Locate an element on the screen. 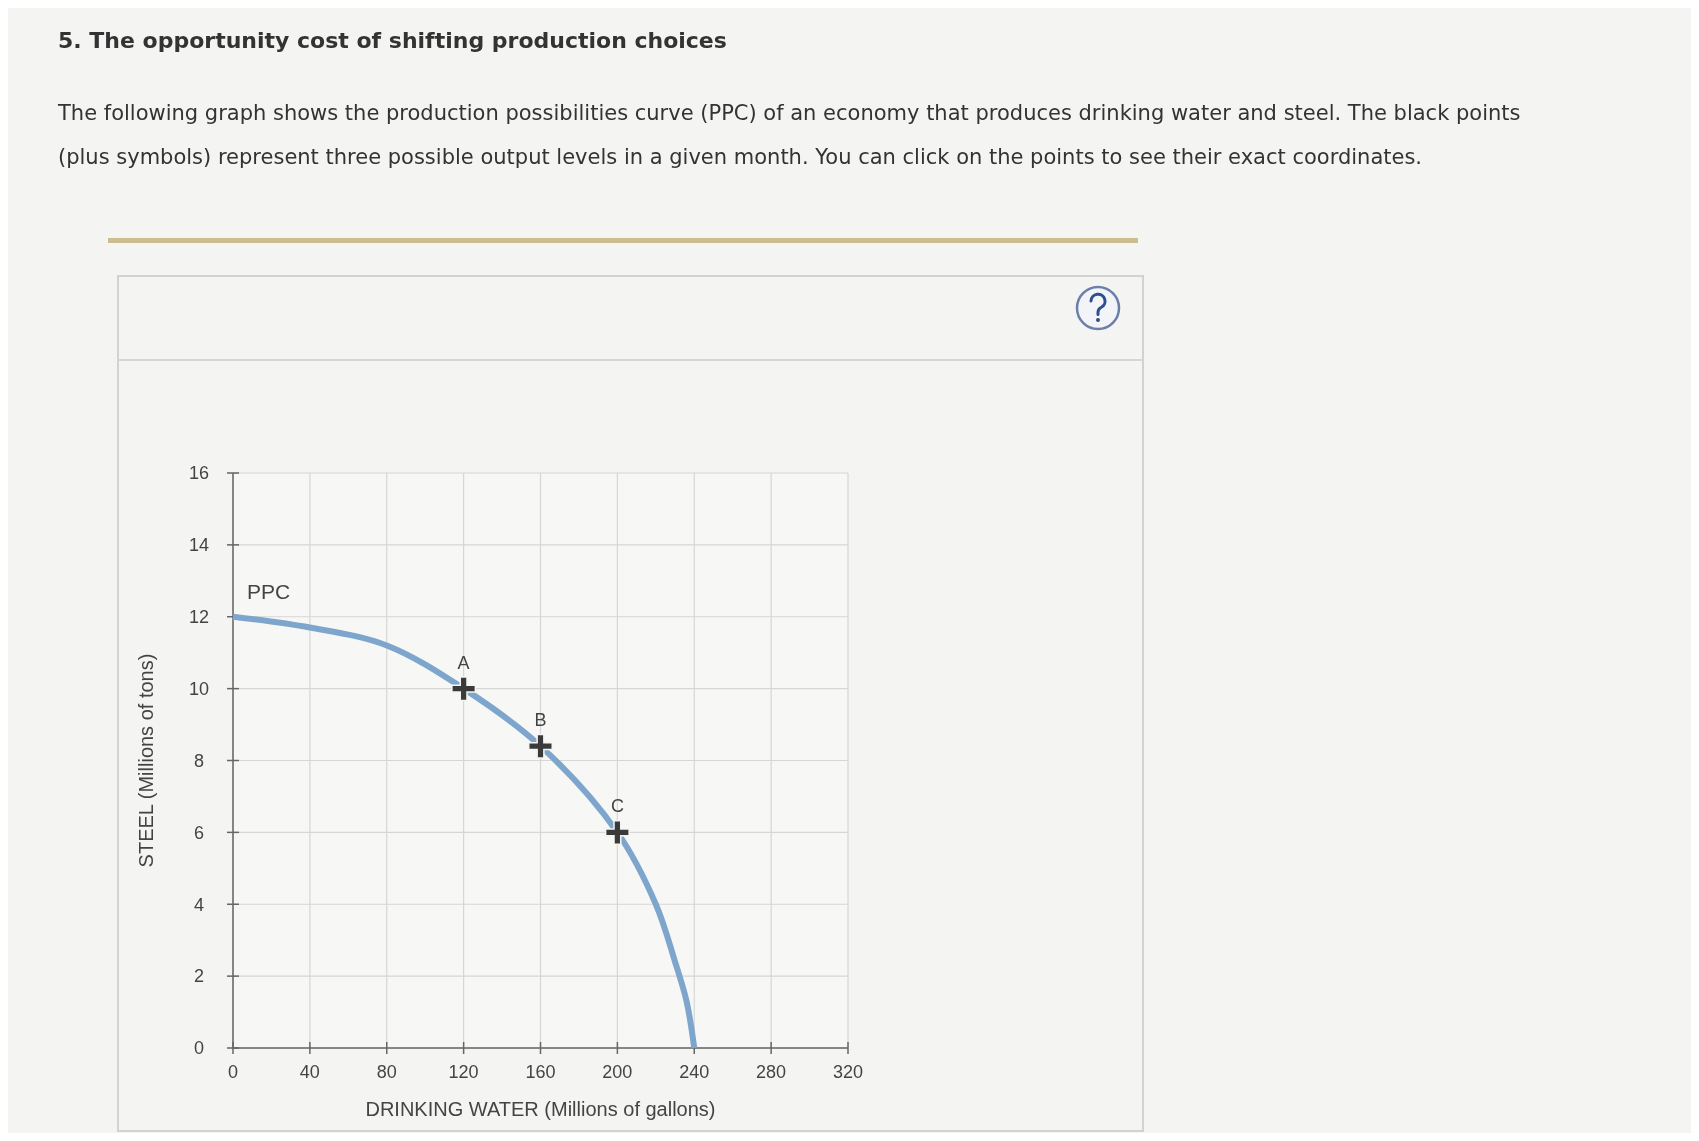 The width and height of the screenshot is (1699, 1141). y-tick-label: 10 is located at coordinates (199, 688).